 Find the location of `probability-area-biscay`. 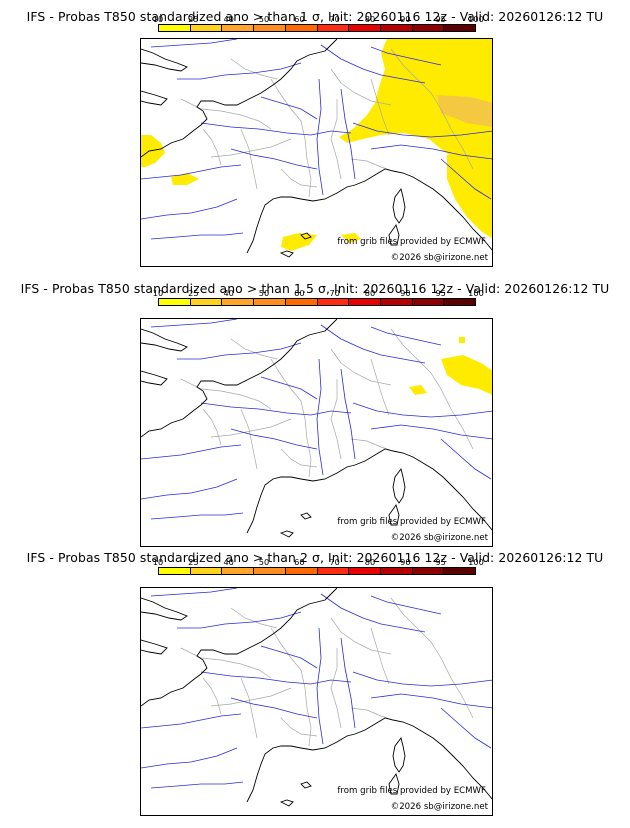

probability-area-biscay is located at coordinates (185, 179).